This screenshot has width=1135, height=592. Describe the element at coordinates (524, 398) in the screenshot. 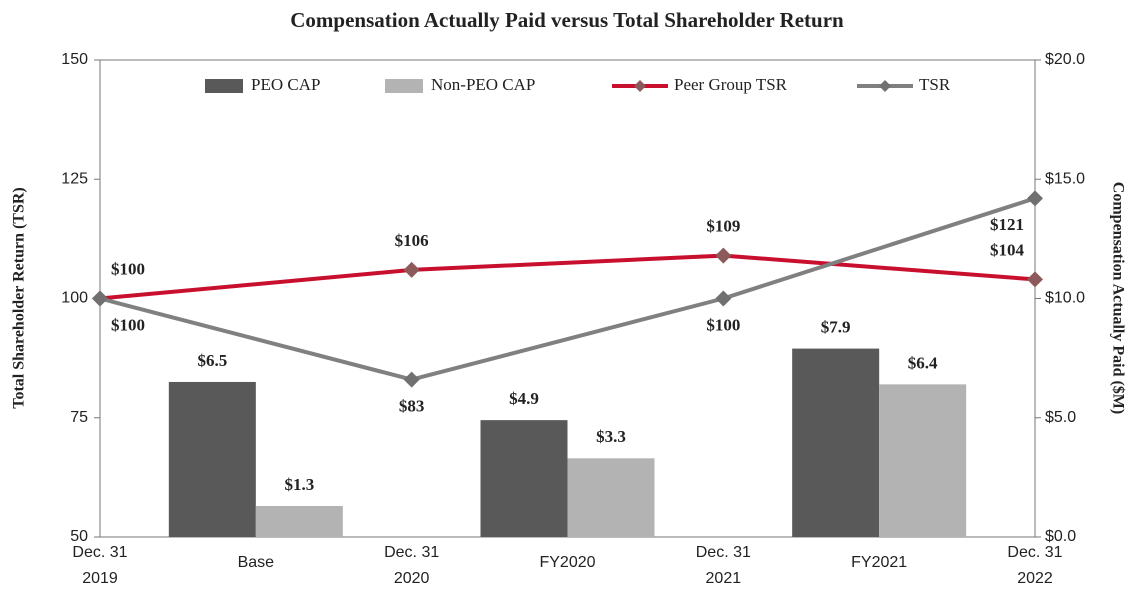

I see `bar-value-label: $4.9` at that location.